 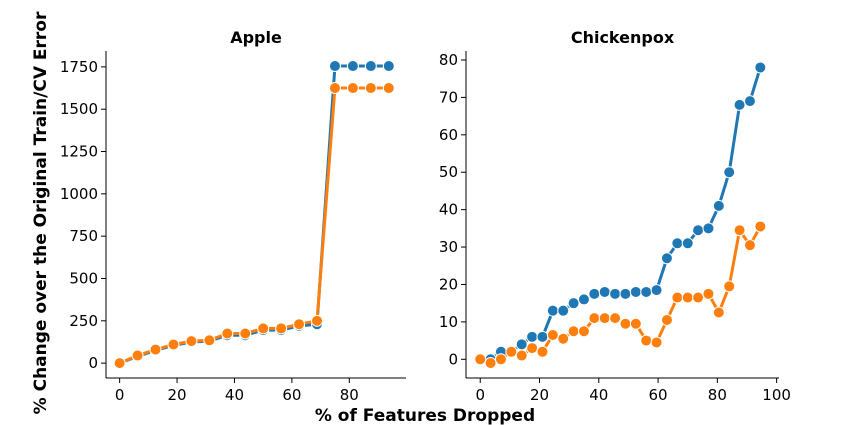 What do you see at coordinates (448, 172) in the screenshot?
I see `y-tick-label: 50` at bounding box center [448, 172].